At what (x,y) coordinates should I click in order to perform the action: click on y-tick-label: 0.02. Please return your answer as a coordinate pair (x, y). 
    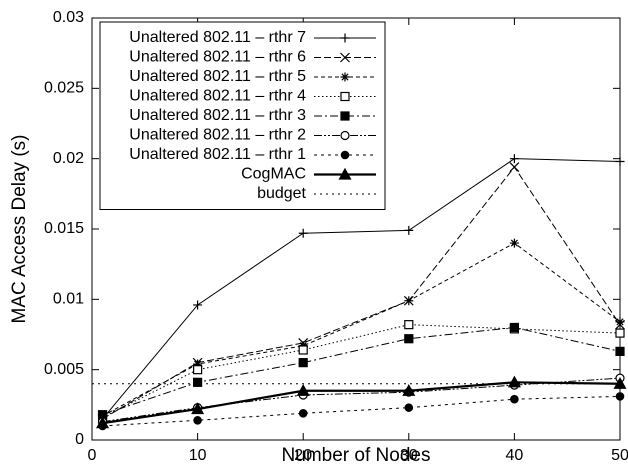
    Looking at the image, I should click on (68, 158).